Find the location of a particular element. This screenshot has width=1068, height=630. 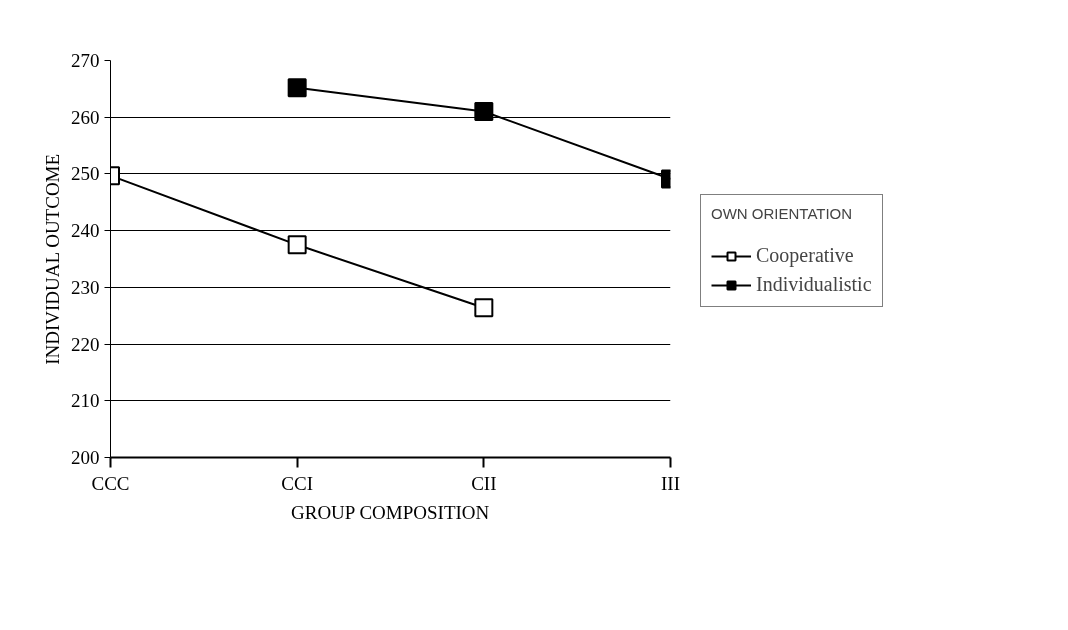

legend-label: Individualistic is located at coordinates (814, 284).